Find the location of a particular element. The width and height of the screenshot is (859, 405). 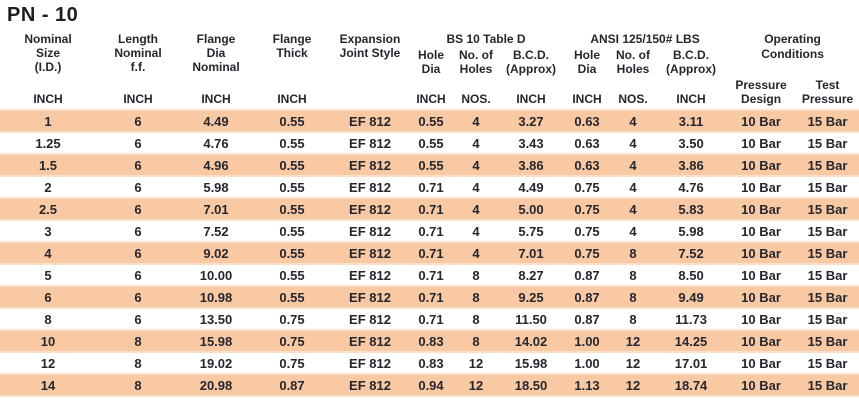

col-header-label: Nominal Size (I.D.) is located at coordinates (48, 53).